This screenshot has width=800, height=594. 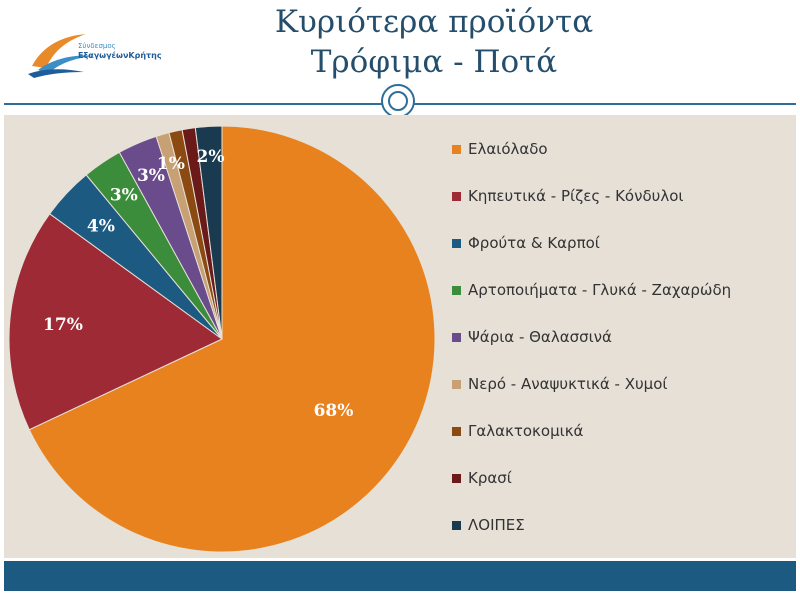 What do you see at coordinates (434, 42) in the screenshot?
I see `slide-title: Κυριότερα προϊόντα Τρόφιμα - Ποτά` at bounding box center [434, 42].